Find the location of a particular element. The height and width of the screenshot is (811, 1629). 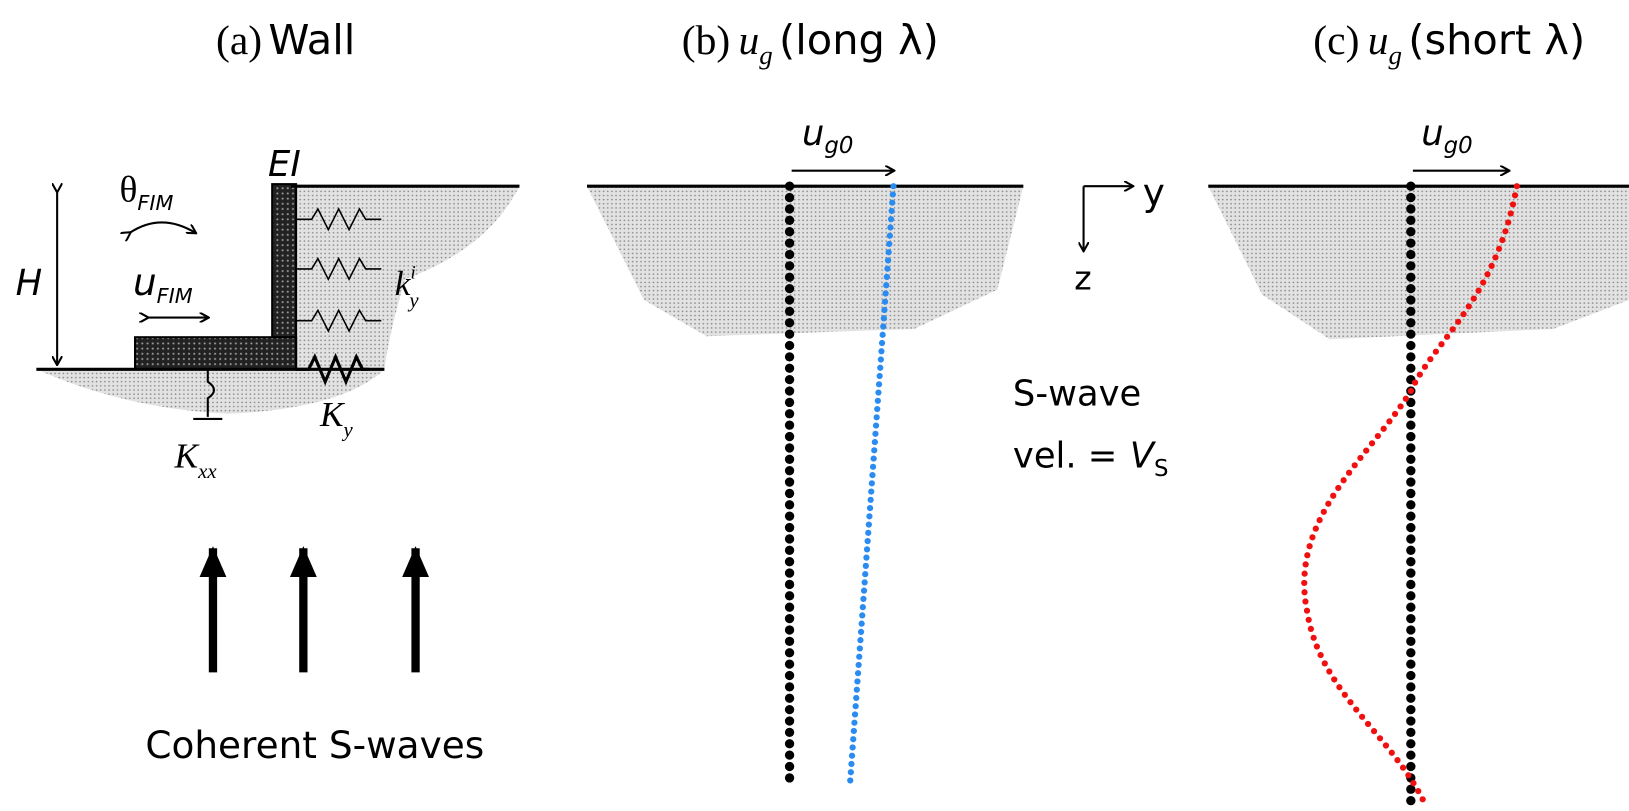

title-a: (a) Wall is located at coordinates (285, 40).